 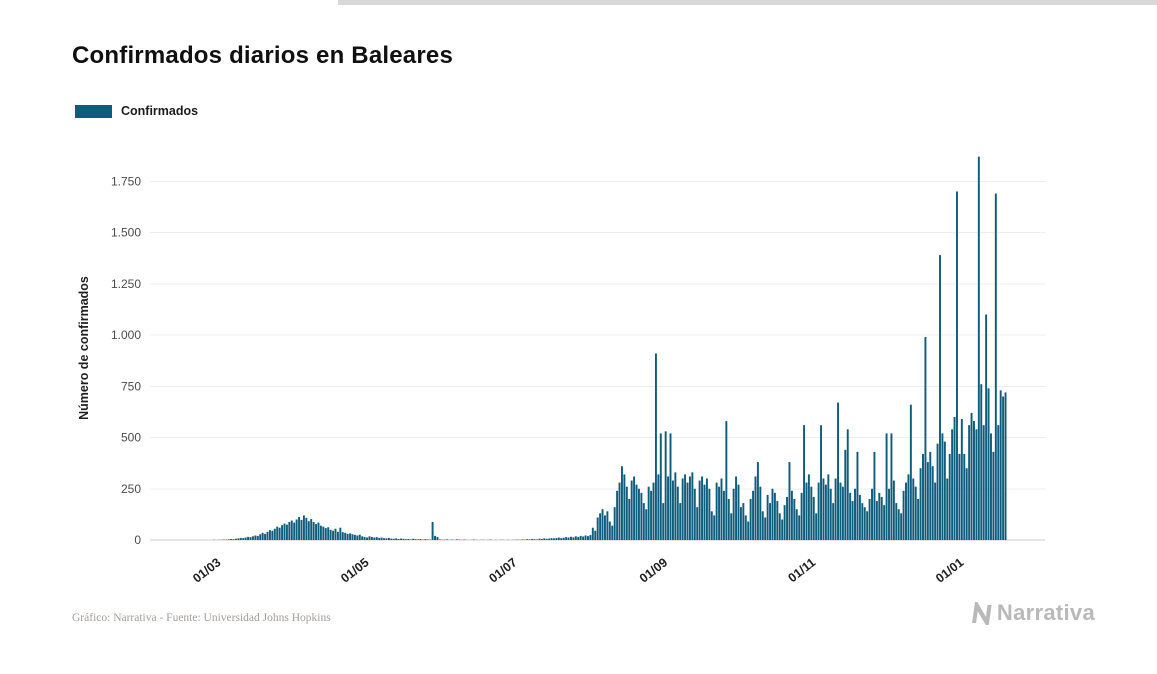 What do you see at coordinates (93, 111) in the screenshot?
I see `legend-swatch-icon` at bounding box center [93, 111].